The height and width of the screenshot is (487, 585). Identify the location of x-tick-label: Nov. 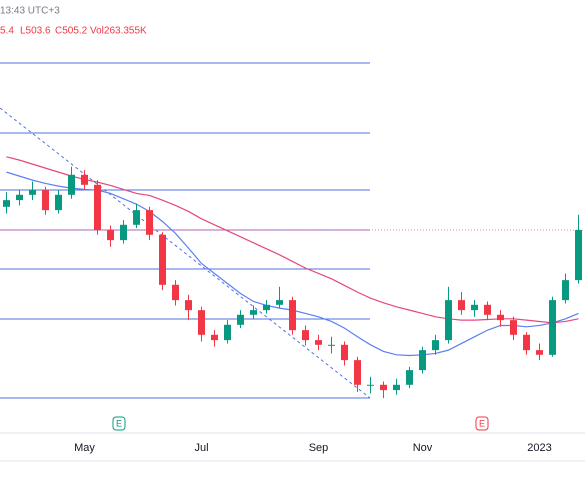
(423, 448).